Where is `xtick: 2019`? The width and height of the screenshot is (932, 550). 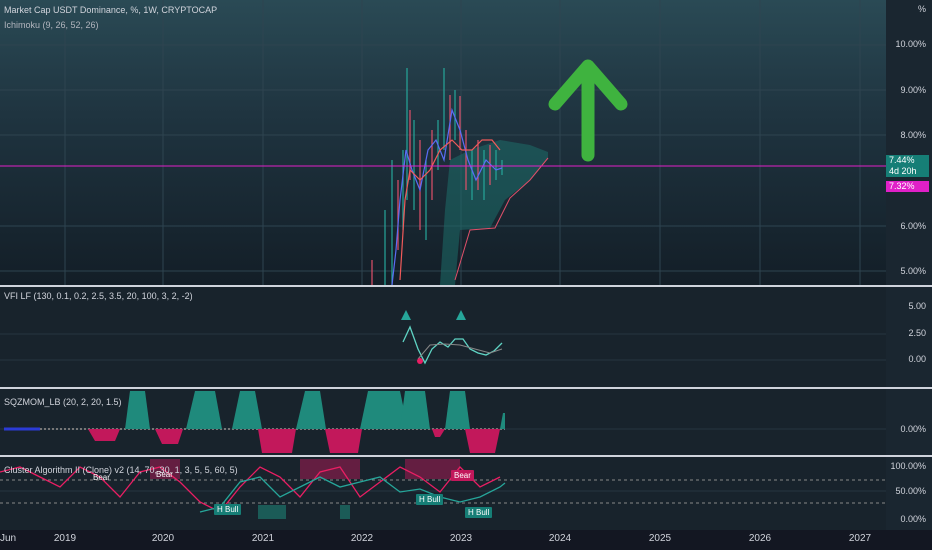 xtick: 2019 is located at coordinates (65, 538).